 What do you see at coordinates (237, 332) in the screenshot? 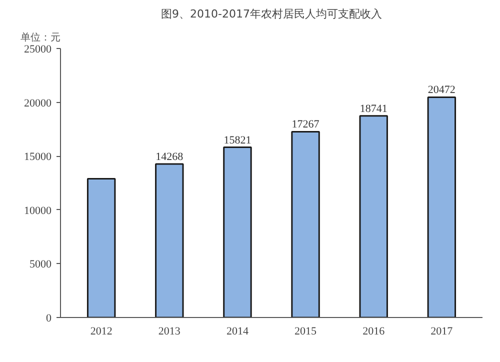
I see `x-tick-label: 2014` at bounding box center [237, 332].